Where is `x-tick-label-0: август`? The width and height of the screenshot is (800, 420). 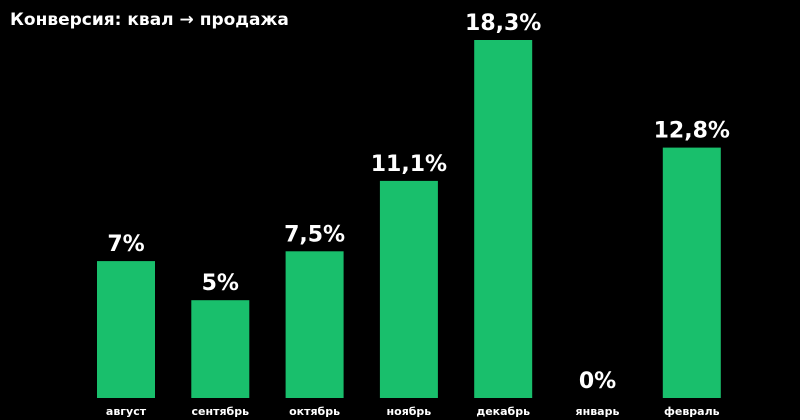 x-tick-label-0: август is located at coordinates (126, 411).